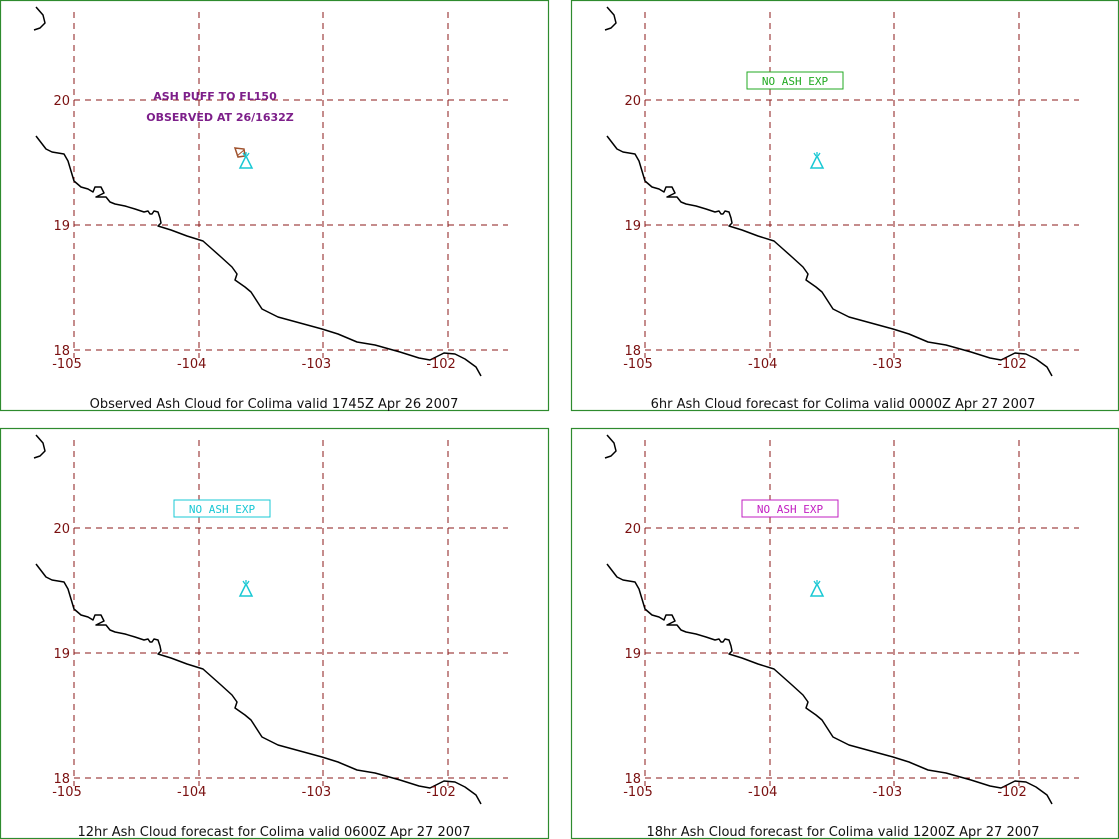 The width and height of the screenshot is (1119, 839). Describe the element at coordinates (220, 117) in the screenshot. I see `remark-line-2: OBSERVED AT 26/1632Z` at that location.